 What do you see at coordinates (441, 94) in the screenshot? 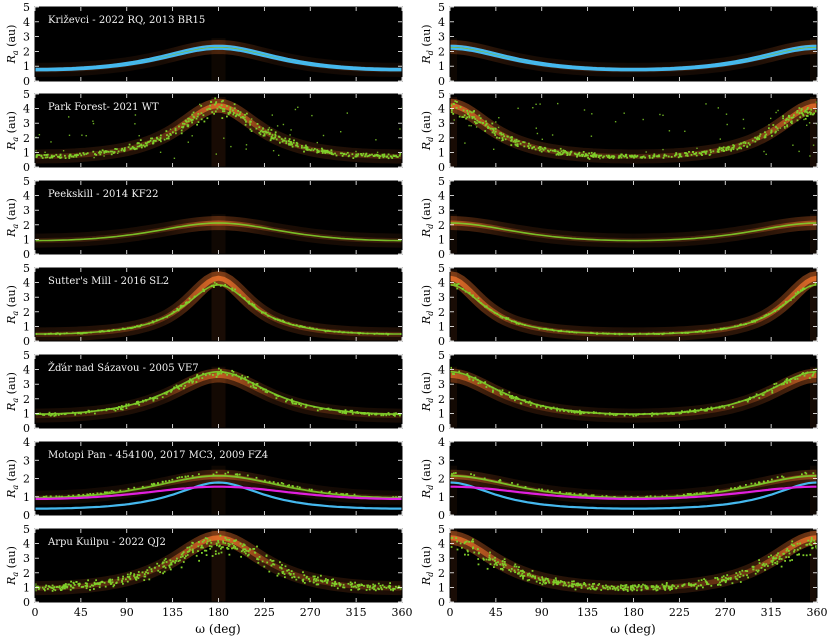
I see `y-tick-label: 5` at bounding box center [441, 94].